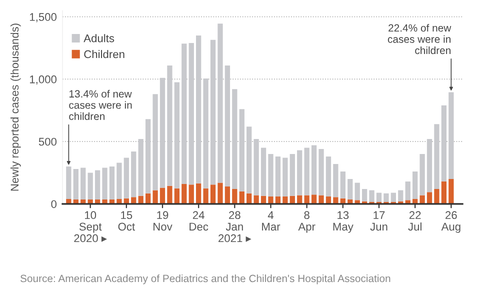  Describe the element at coordinates (271, 221) in the screenshot. I see `x-tick-label: 4 Mar` at that location.